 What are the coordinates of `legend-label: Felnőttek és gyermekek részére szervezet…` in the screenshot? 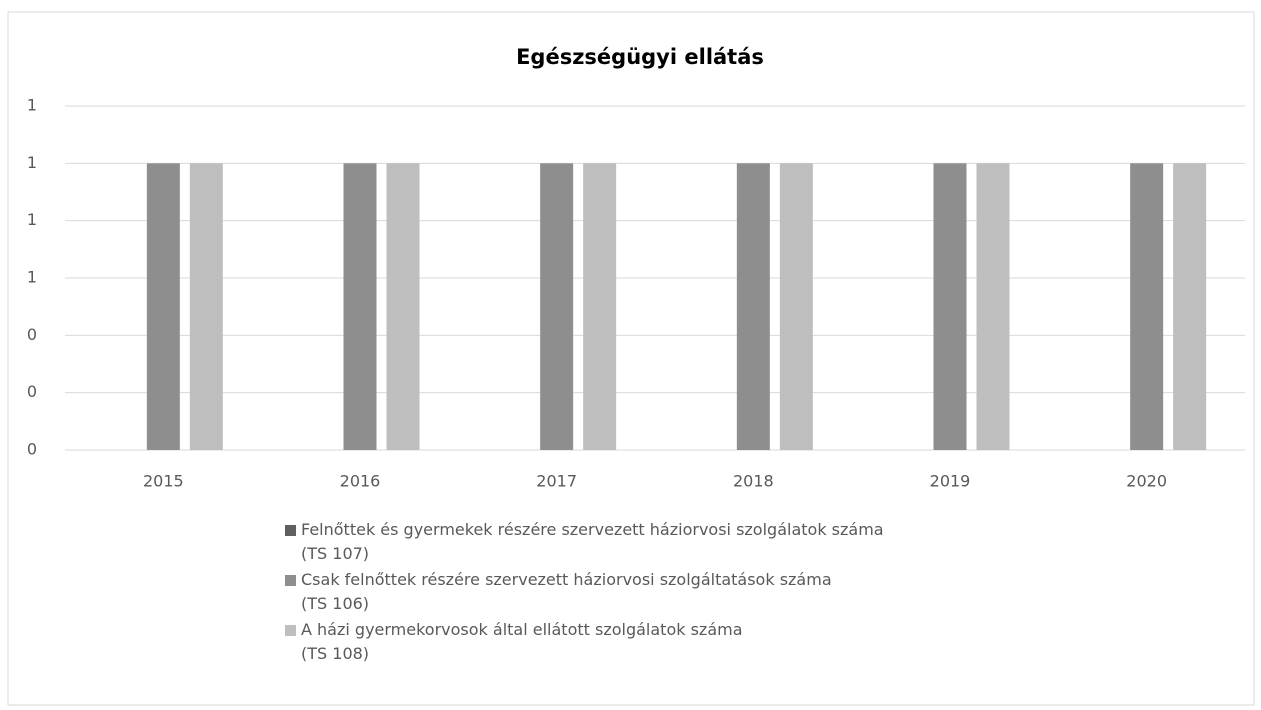 It's located at (592, 541).